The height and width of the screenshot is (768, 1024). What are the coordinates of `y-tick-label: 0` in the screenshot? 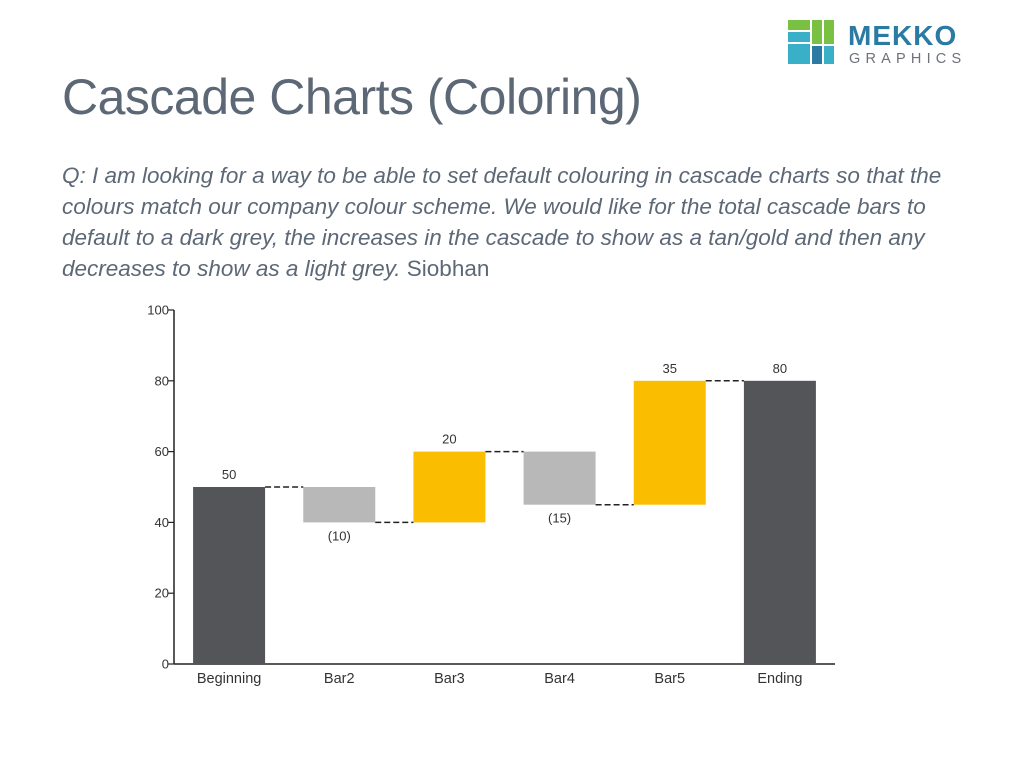 It's located at (165, 664).